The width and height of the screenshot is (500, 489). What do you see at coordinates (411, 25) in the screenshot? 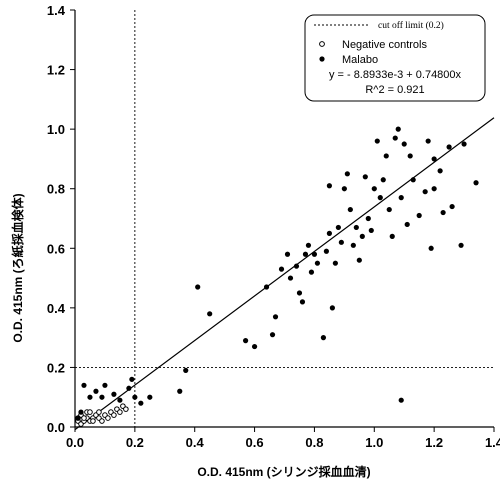
I see `legend-cutoff-label: cut off limit (0.2)` at bounding box center [411, 25].